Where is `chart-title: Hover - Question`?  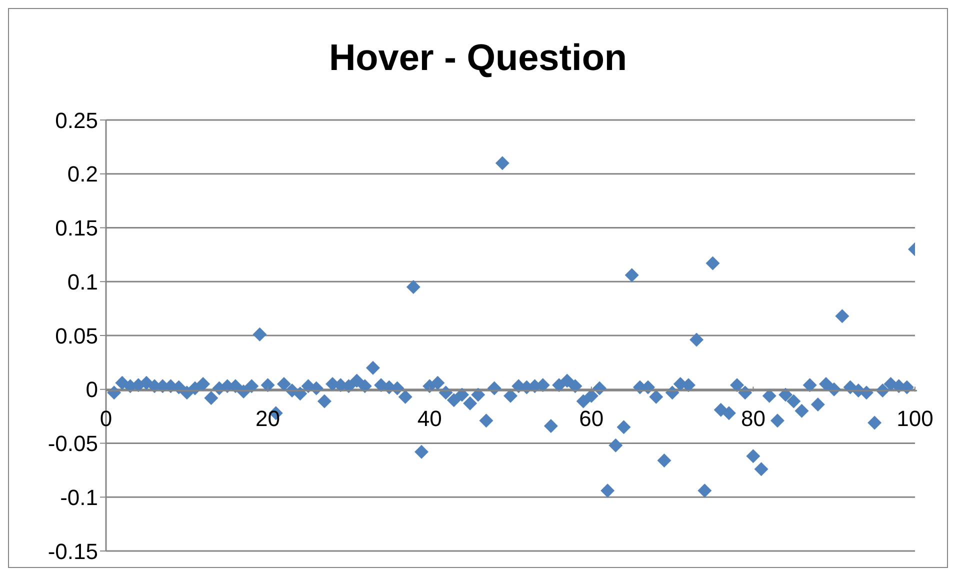 chart-title: Hover - Question is located at coordinates (478, 58).